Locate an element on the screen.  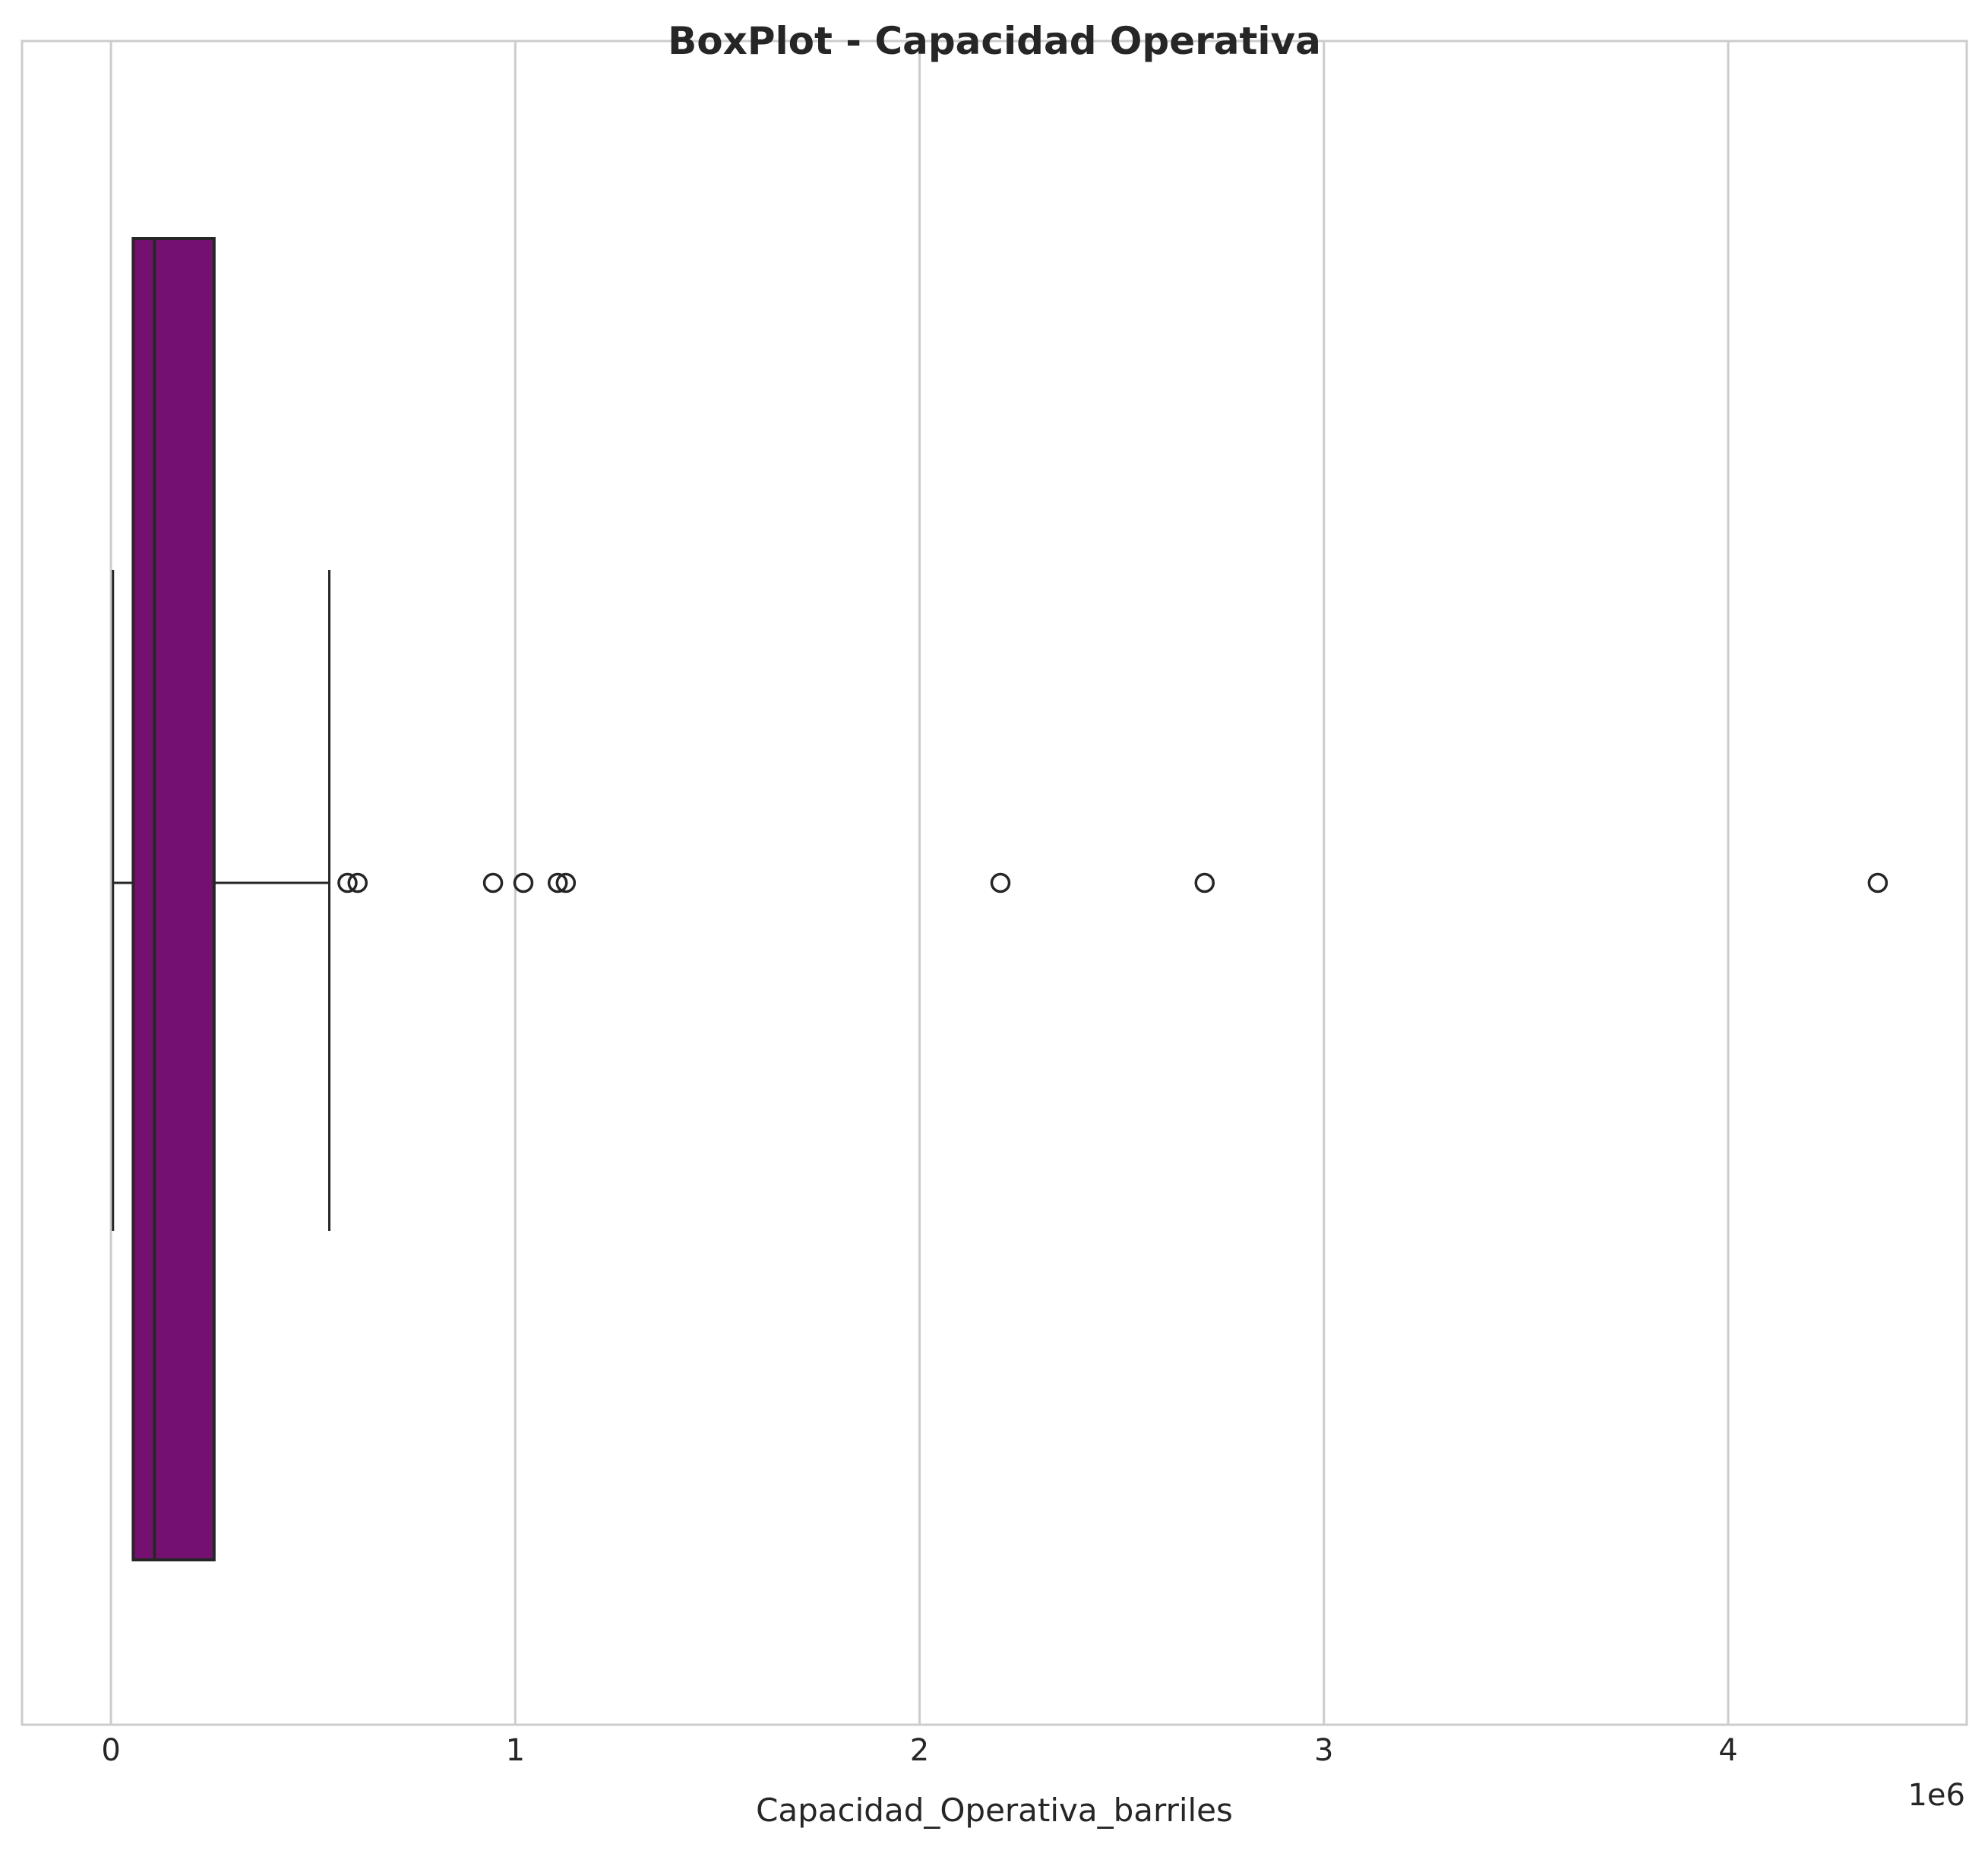
x-axis-label: Capacidad_Operativa_barriles is located at coordinates (995, 1811).